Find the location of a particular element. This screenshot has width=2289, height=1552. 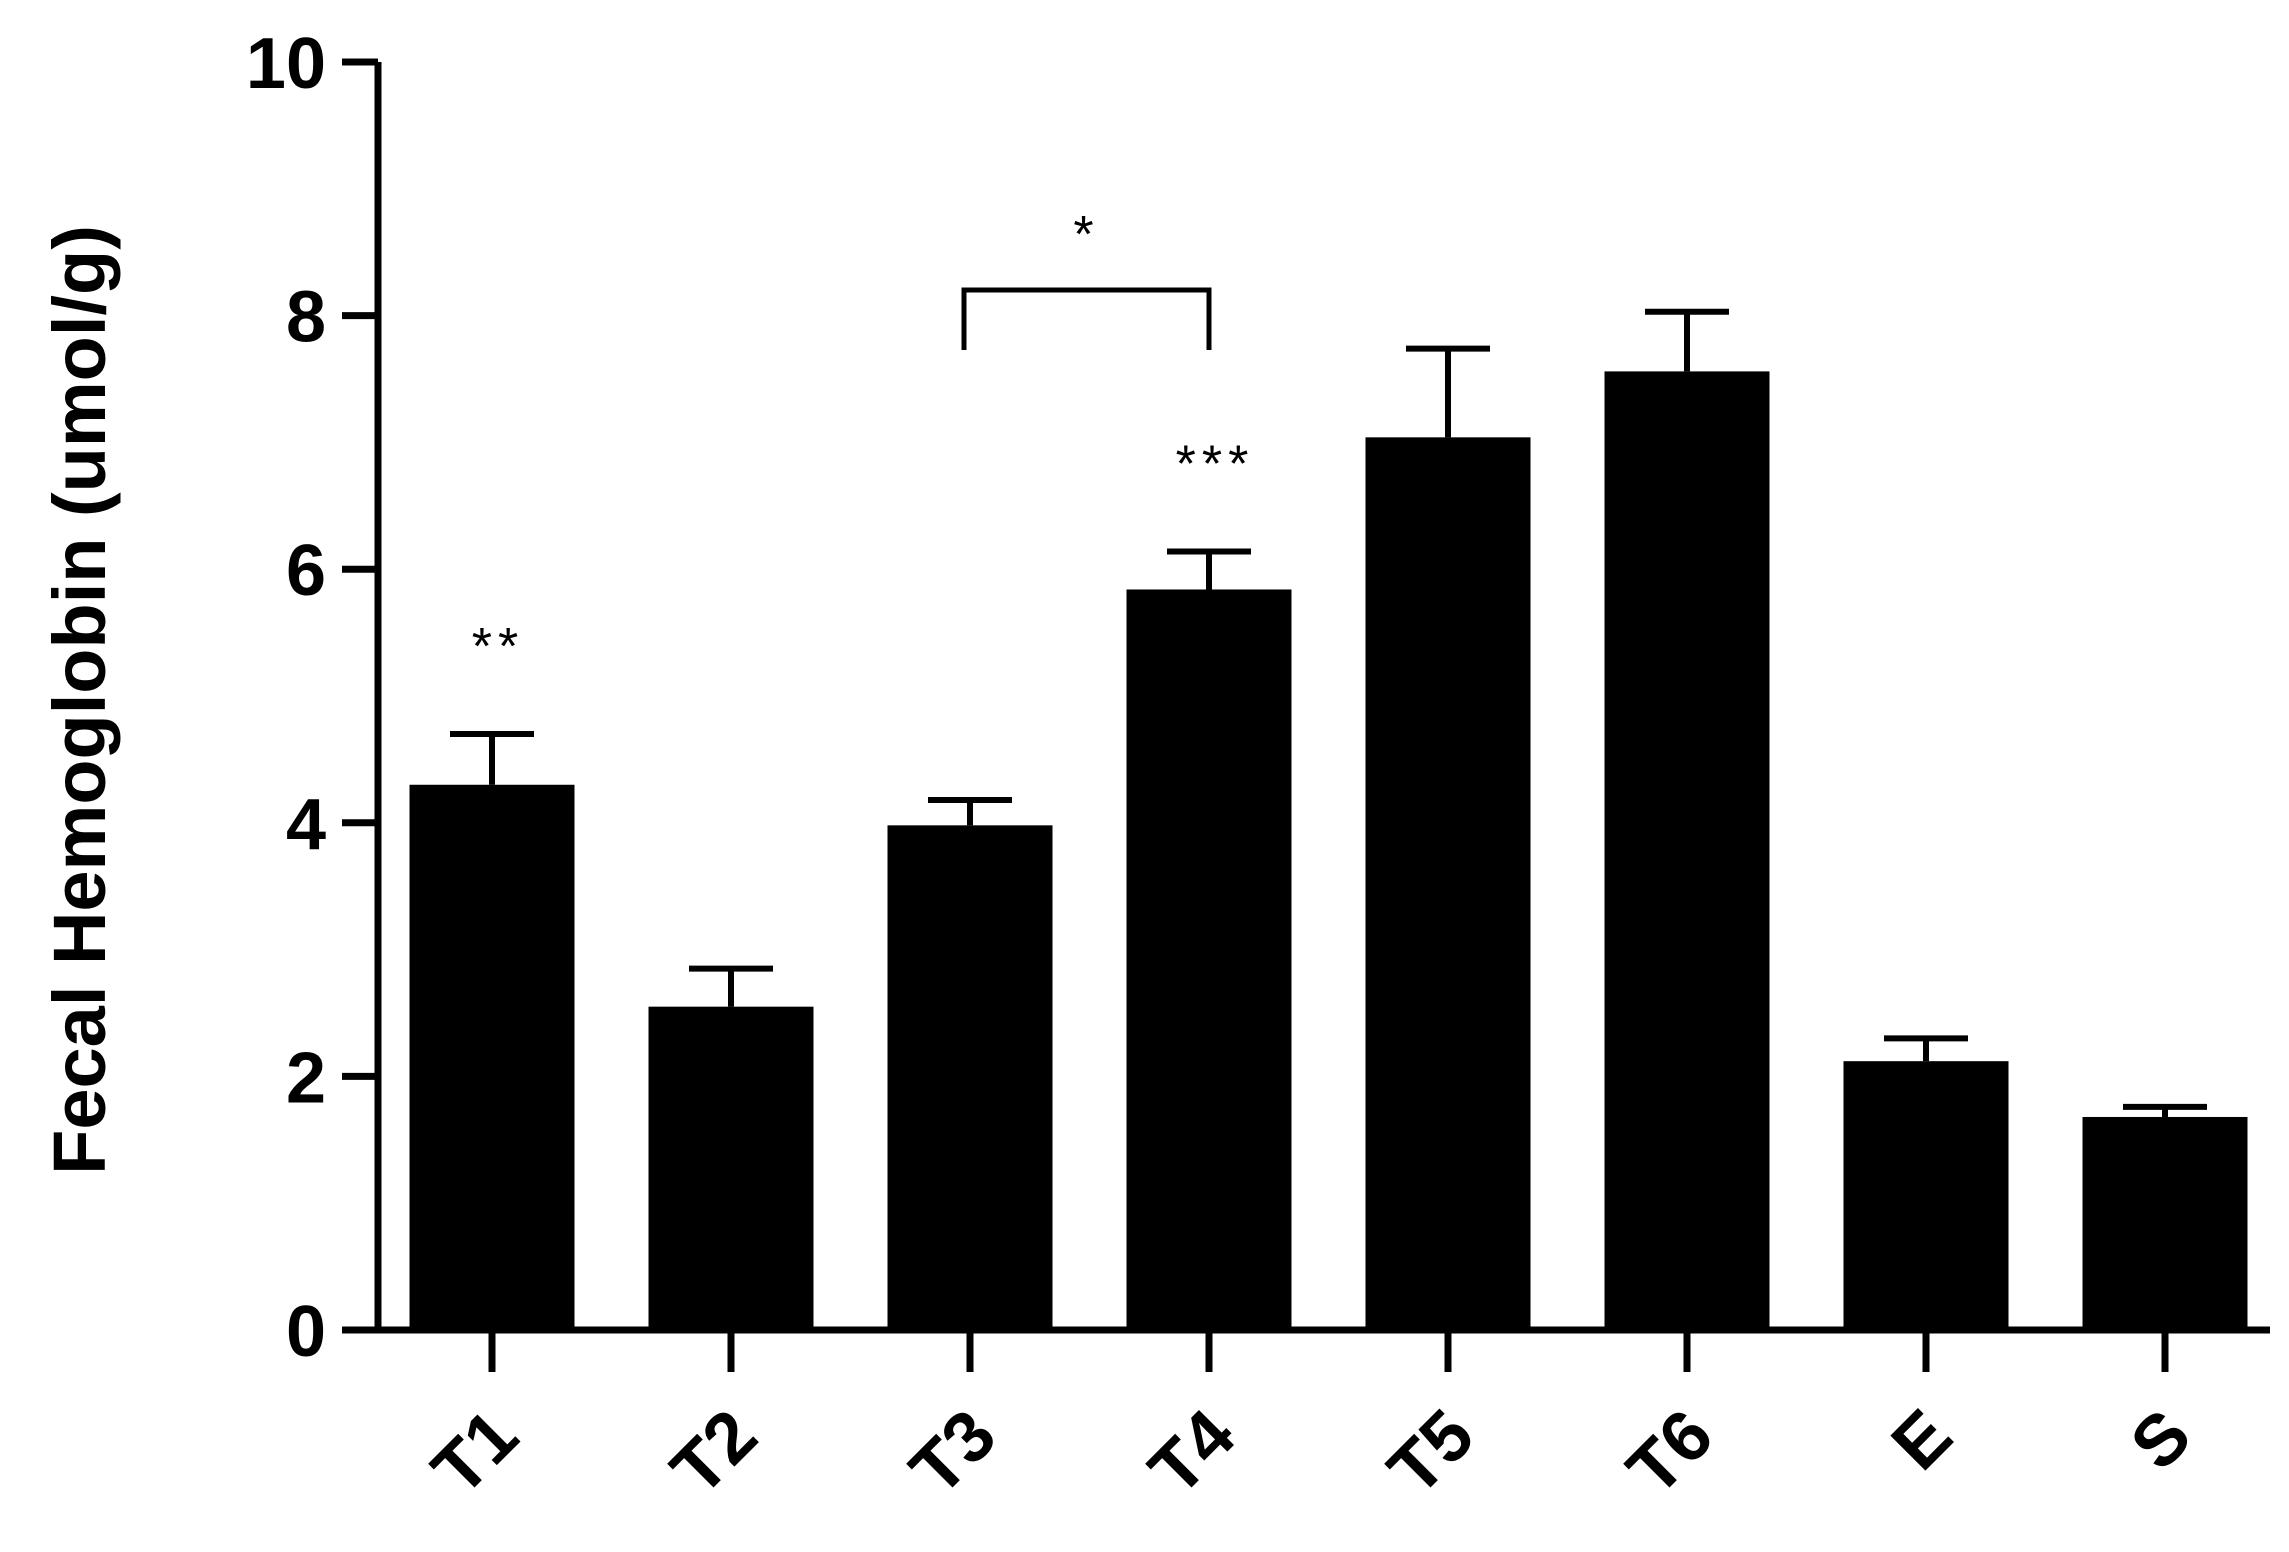

y-tick-label: 0 is located at coordinates (306, 1332).